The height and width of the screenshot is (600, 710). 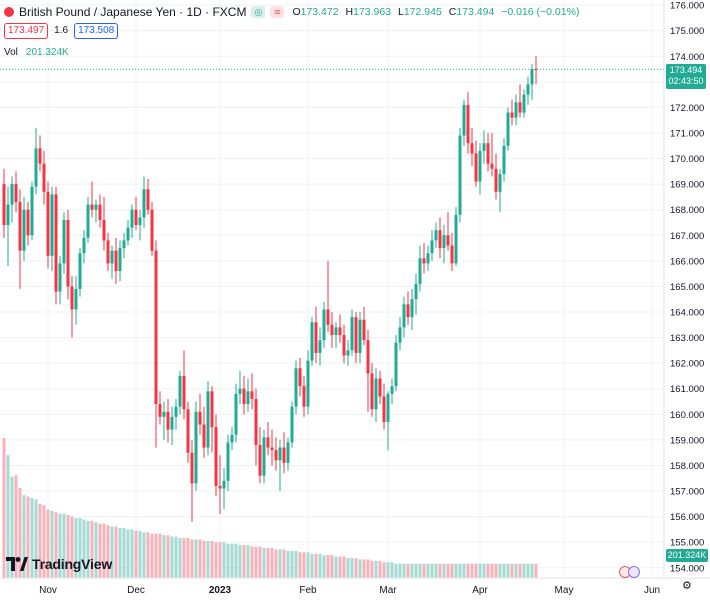 I want to click on price-tick-label: 174.000, so click(x=687, y=57).